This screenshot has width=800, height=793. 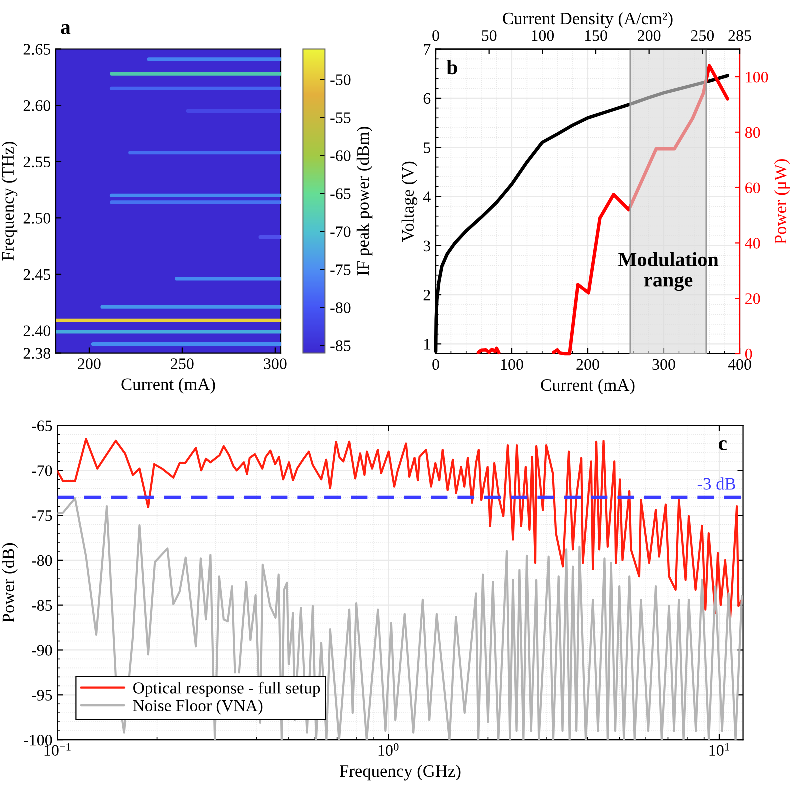 What do you see at coordinates (722, 445) in the screenshot?
I see `chart-title: c` at bounding box center [722, 445].